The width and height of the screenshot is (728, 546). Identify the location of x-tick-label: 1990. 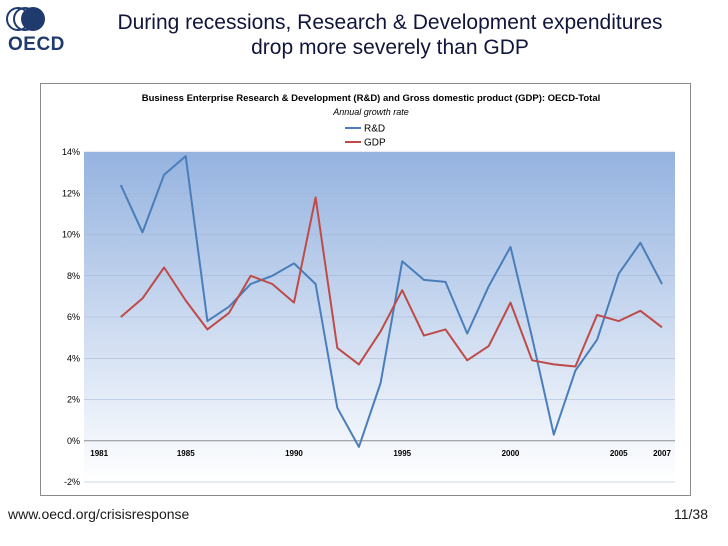
(294, 453).